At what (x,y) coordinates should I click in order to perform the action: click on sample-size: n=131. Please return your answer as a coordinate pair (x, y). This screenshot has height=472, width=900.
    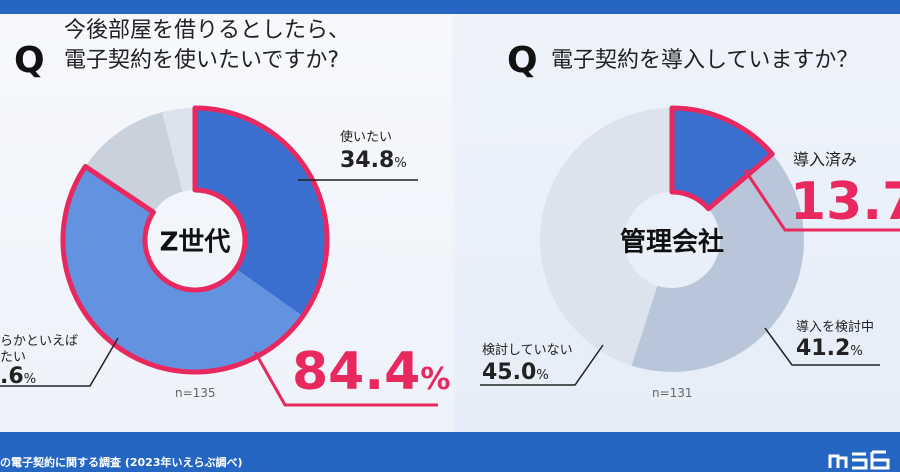
    Looking at the image, I should click on (672, 393).